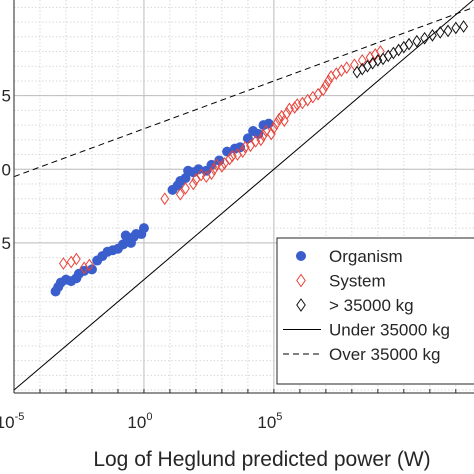 This screenshot has width=474, height=474. I want to click on legend-label: Over 35000 kg, so click(385, 354).